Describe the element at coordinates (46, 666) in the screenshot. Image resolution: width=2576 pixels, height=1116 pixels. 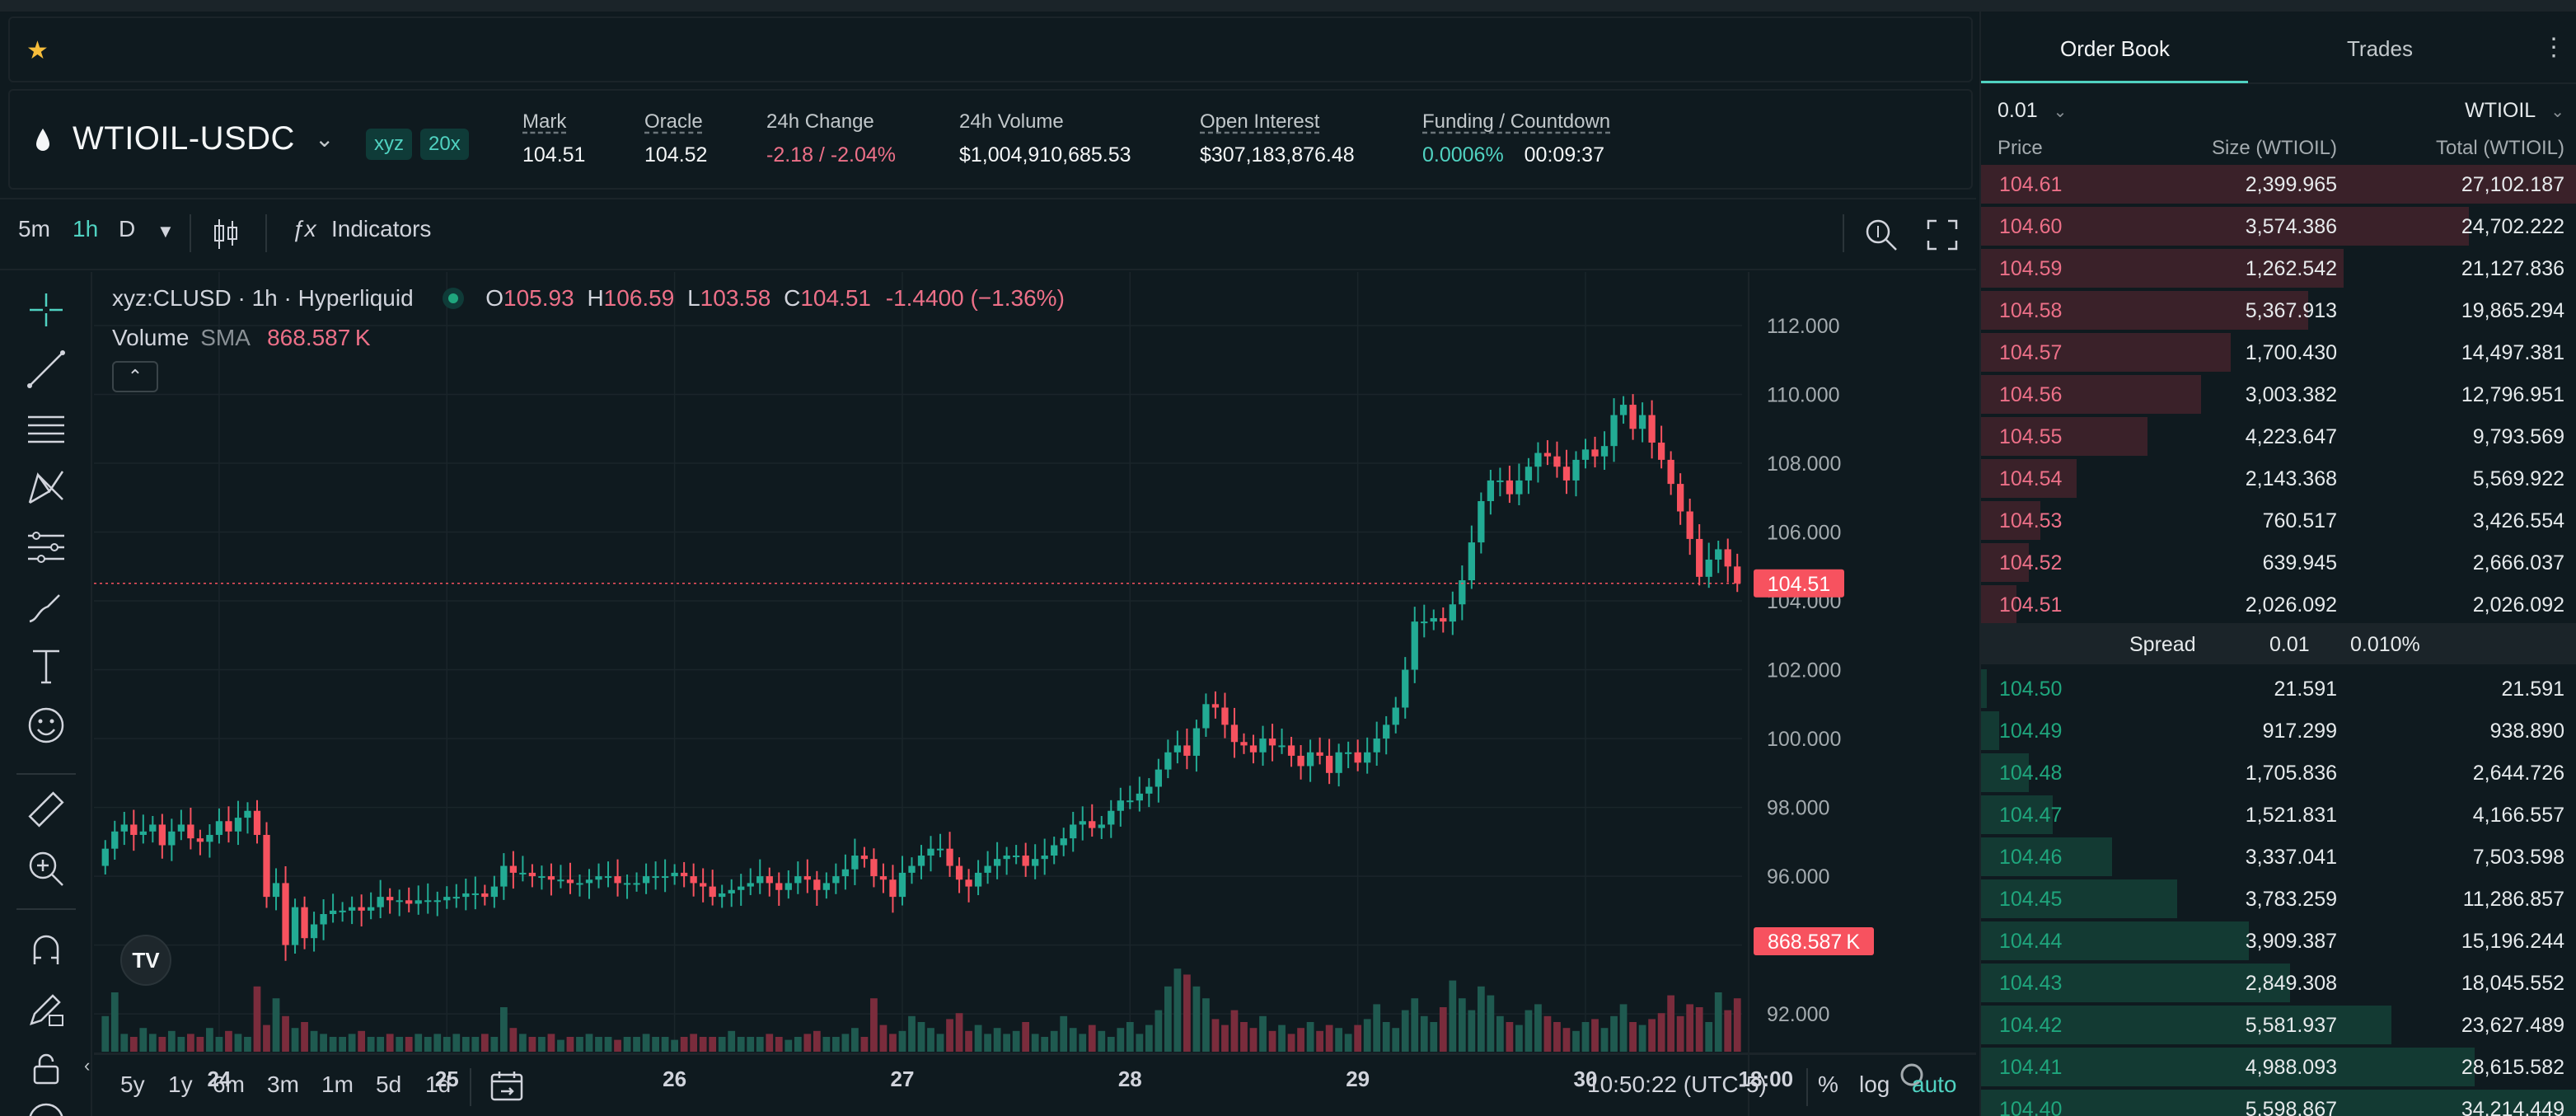
I see `text-icon` at that location.